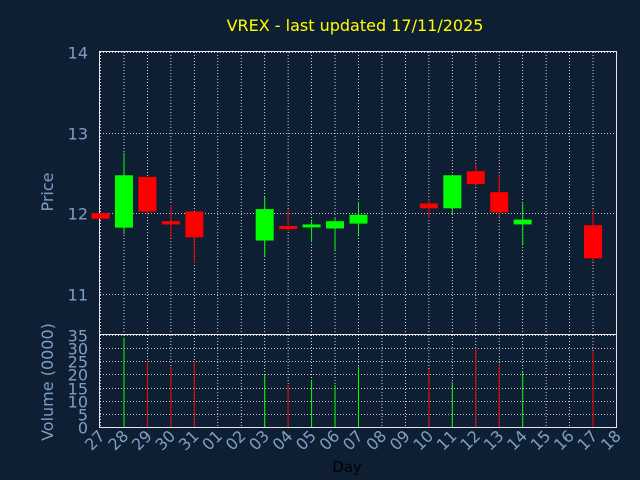 This screenshot has width=640, height=480. Describe the element at coordinates (78, 375) in the screenshot. I see `volume-tick-label: 20` at that location.